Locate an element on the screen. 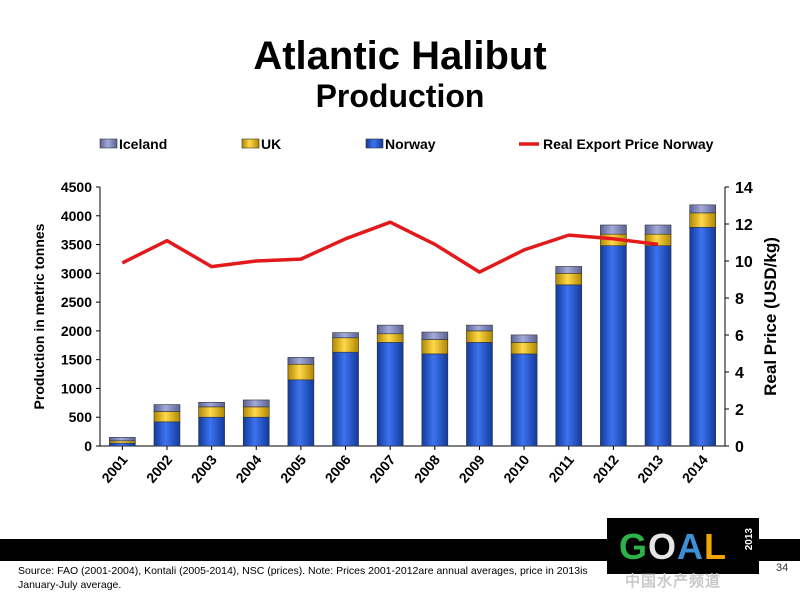 This screenshot has width=800, height=600. bar-iceland-2011 is located at coordinates (569, 270).